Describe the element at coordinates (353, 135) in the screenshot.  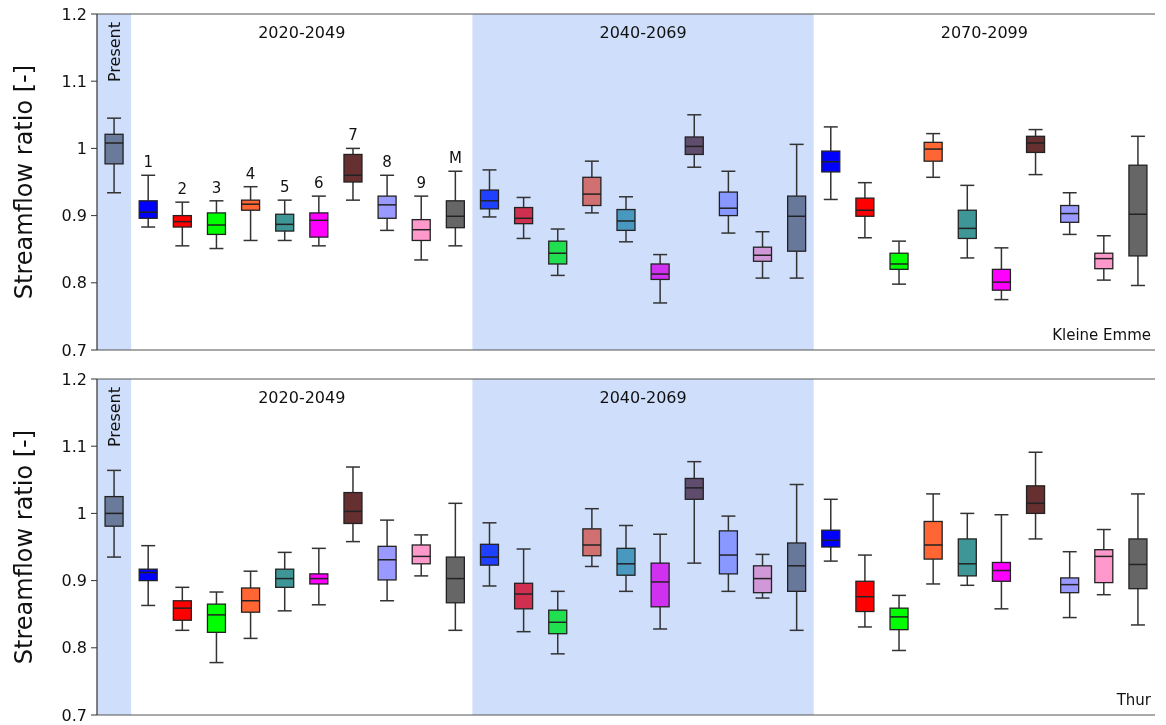
I see `x-tick-label: 7` at that location.